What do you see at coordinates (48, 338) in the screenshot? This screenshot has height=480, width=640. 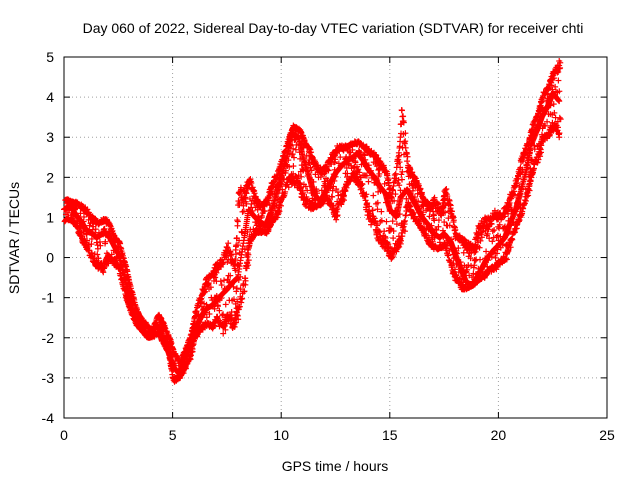 I see `y-tick-label: -2` at bounding box center [48, 338].